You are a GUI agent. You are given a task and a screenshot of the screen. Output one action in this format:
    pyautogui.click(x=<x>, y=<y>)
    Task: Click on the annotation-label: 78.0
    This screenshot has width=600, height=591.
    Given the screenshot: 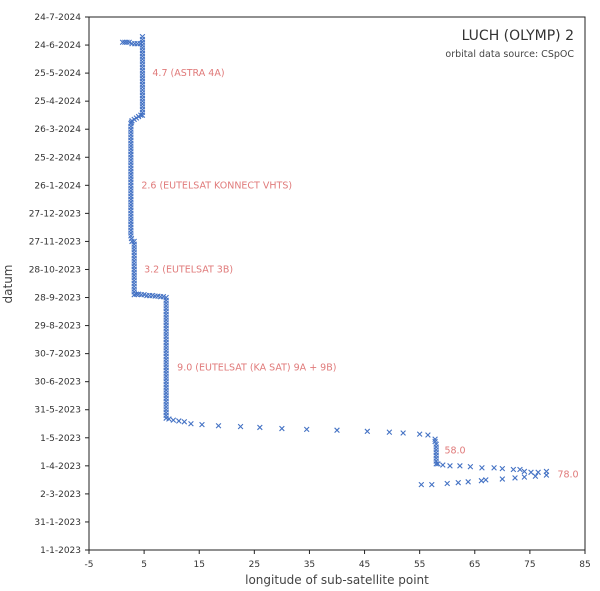 What is the action you would take?
    pyautogui.click(x=567, y=474)
    